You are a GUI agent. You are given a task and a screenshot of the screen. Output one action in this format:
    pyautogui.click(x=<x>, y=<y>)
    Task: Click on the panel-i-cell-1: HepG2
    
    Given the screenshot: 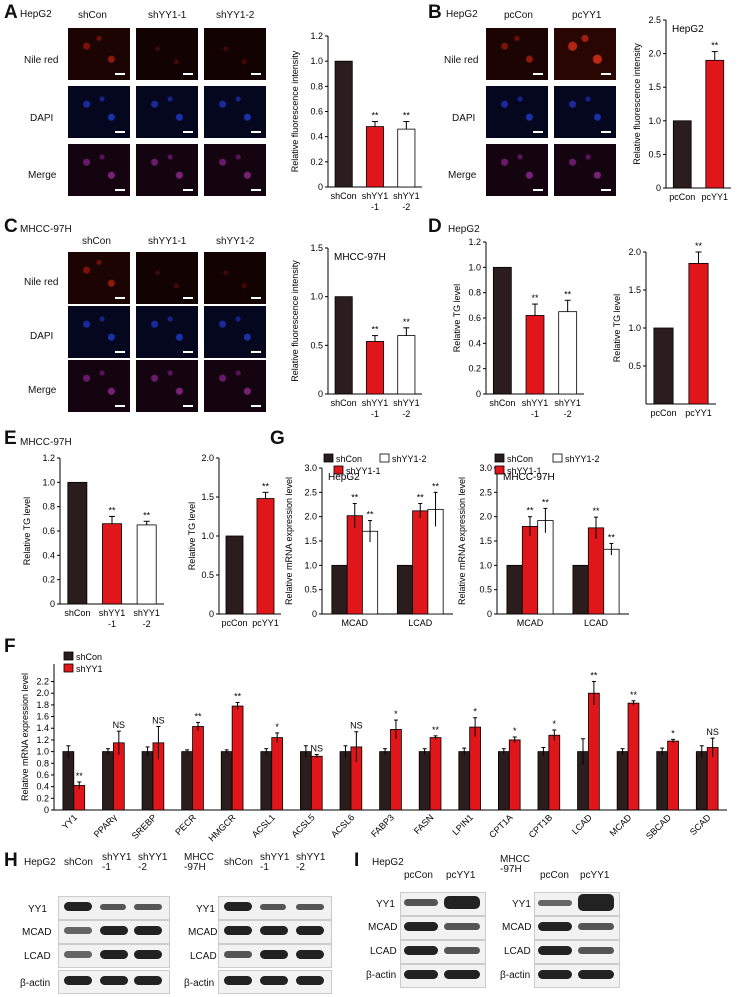 What is the action you would take?
    pyautogui.click(x=388, y=862)
    